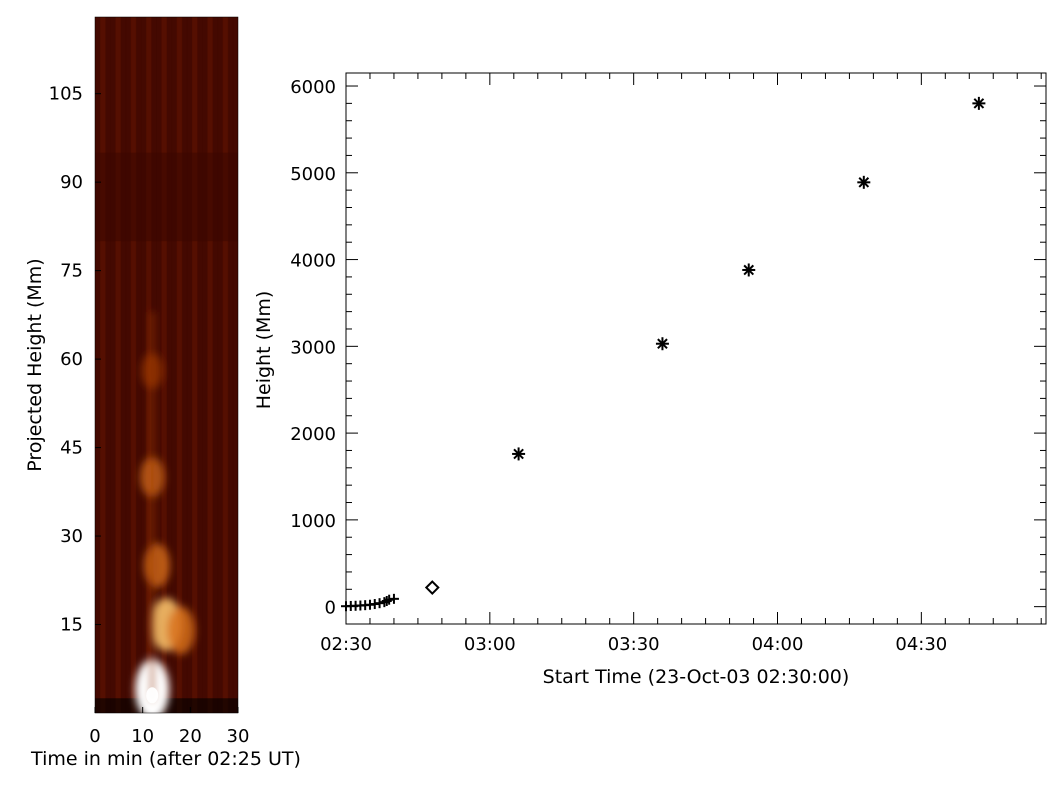 Image resolution: width=1058 pixels, height=793 pixels. I want to click on intensity-map-frame, so click(166, 365).